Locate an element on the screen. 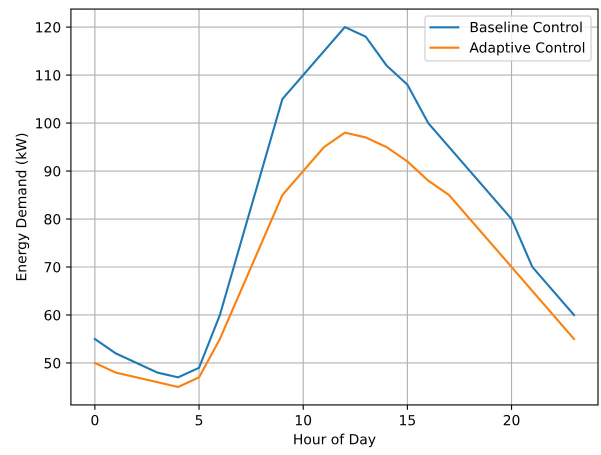 This screenshot has height=455, width=601. y-tick-label: 60 is located at coordinates (52, 315).